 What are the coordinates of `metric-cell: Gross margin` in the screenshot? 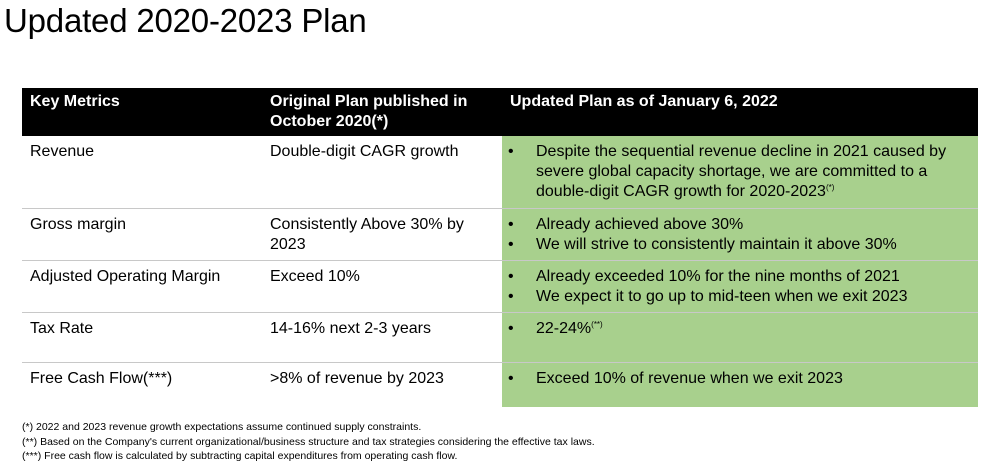 It's located at (142, 234).